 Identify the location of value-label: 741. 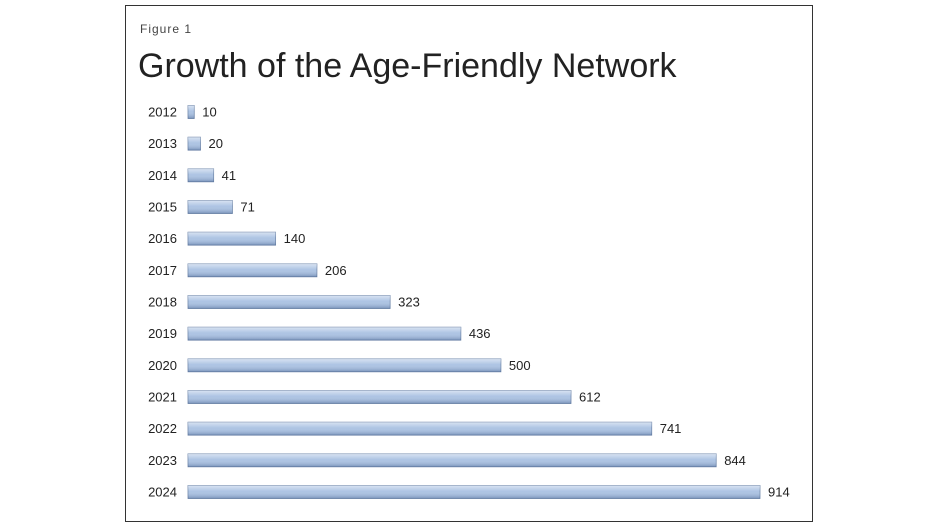
(671, 428).